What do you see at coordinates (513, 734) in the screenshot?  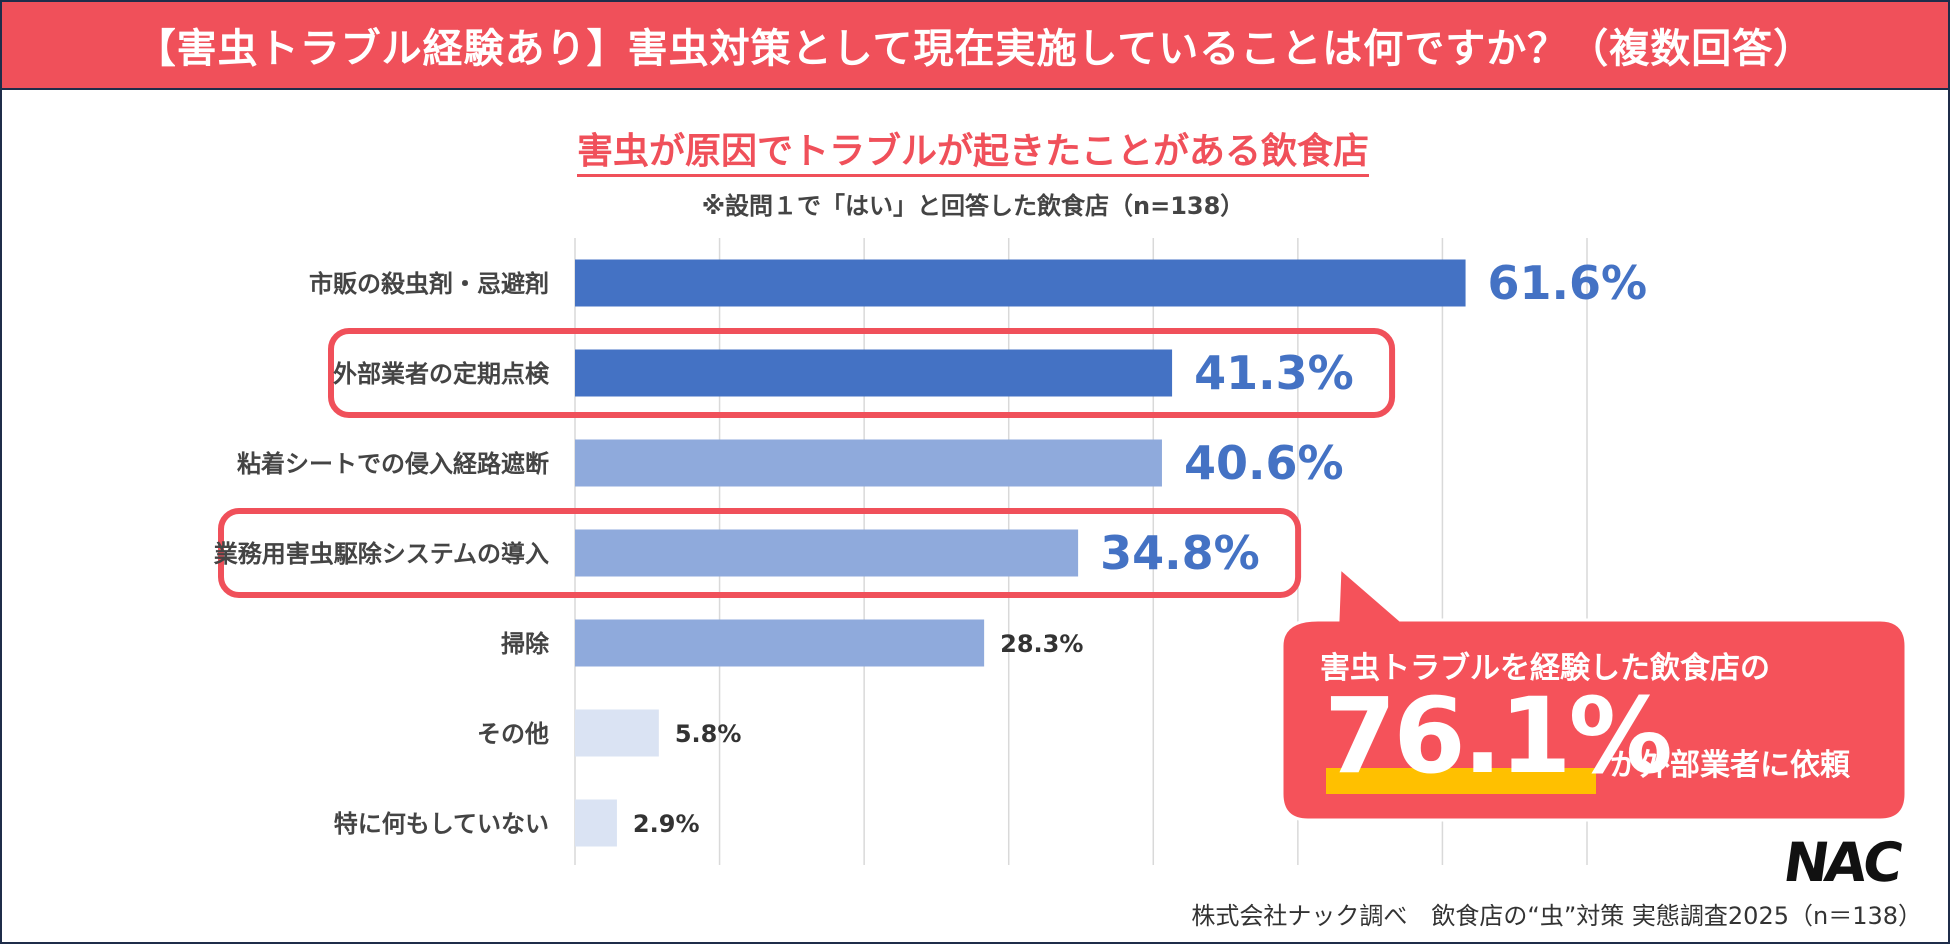 I see `category-label: その他` at bounding box center [513, 734].